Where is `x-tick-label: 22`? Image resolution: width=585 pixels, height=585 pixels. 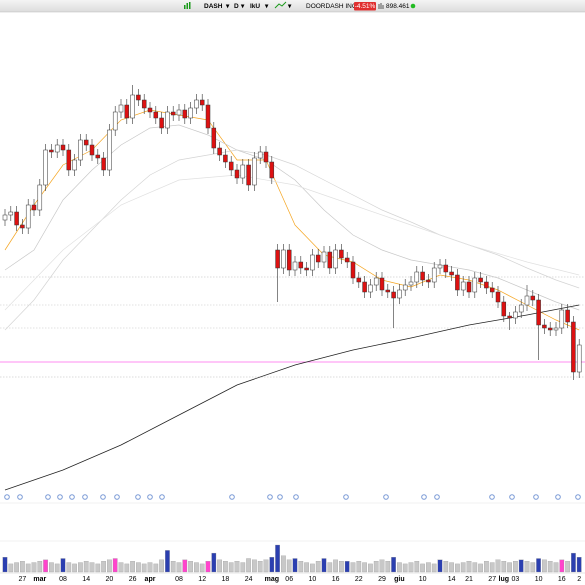 x-tick-label: 22 is located at coordinates (359, 579).